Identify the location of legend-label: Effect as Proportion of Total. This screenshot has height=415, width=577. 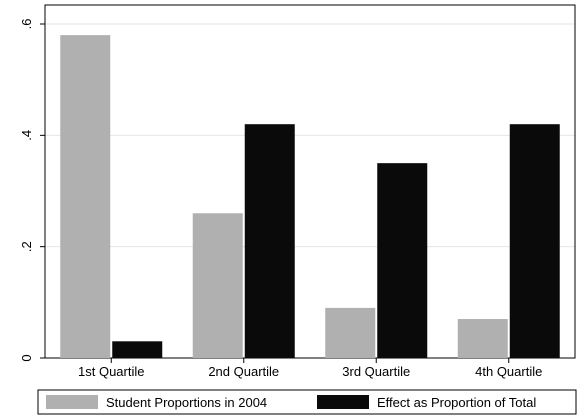
(456, 402).